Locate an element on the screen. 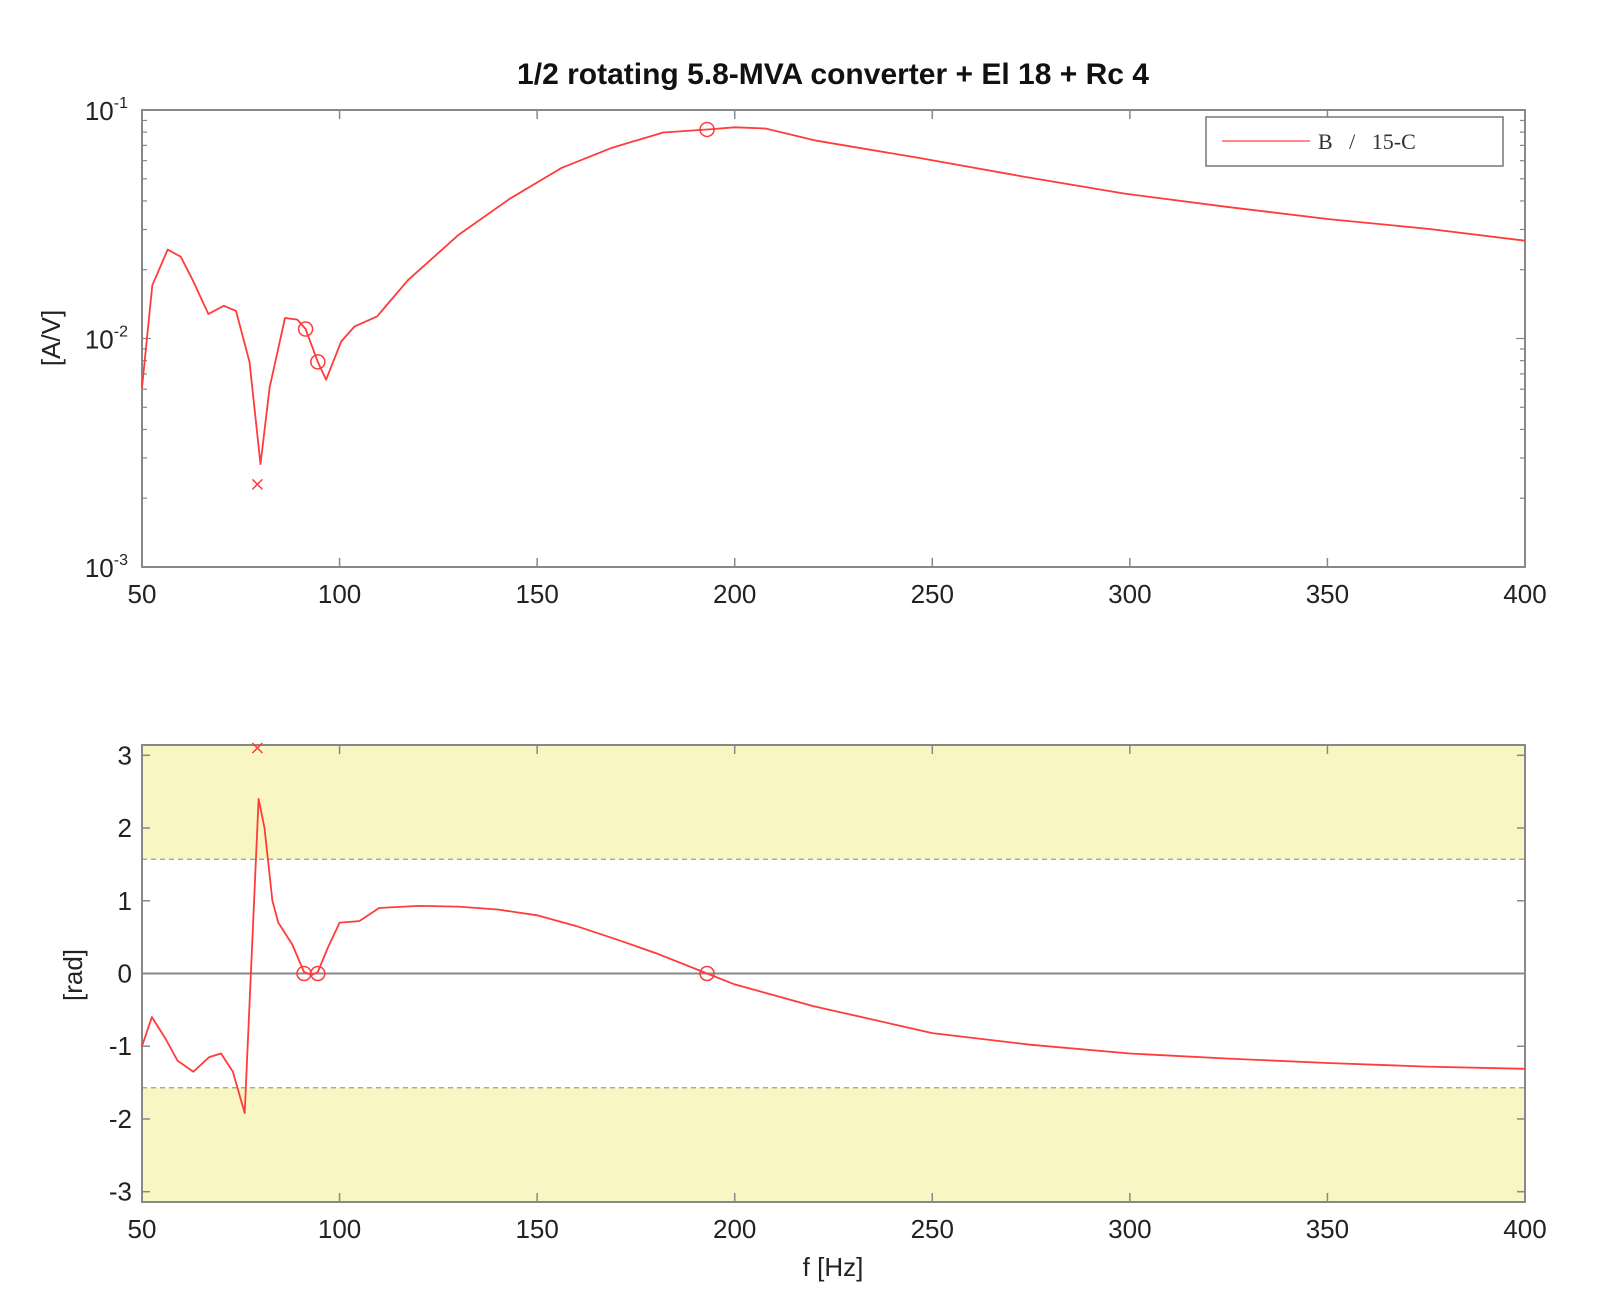  y-tick-label: -2 is located at coordinates (120, 1119).